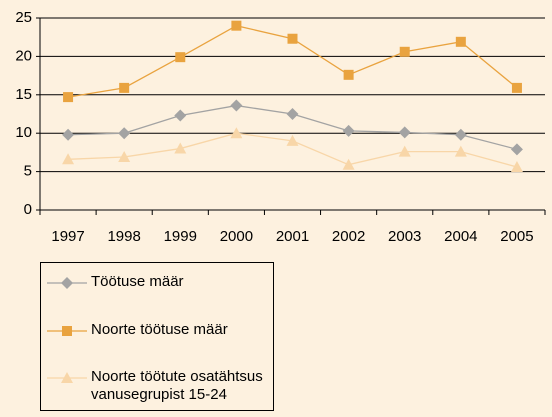 Image resolution: width=552 pixels, height=417 pixels. What do you see at coordinates (23, 94) in the screenshot?
I see `y-tick-label: 15` at bounding box center [23, 94].